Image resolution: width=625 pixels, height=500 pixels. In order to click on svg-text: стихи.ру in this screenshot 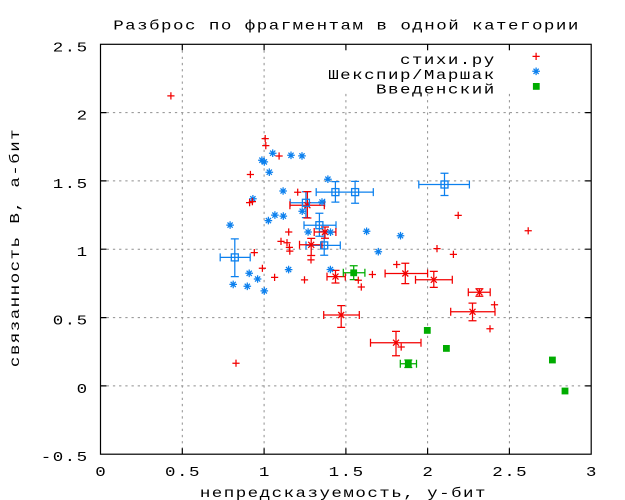, I will do `click(448, 60)`.